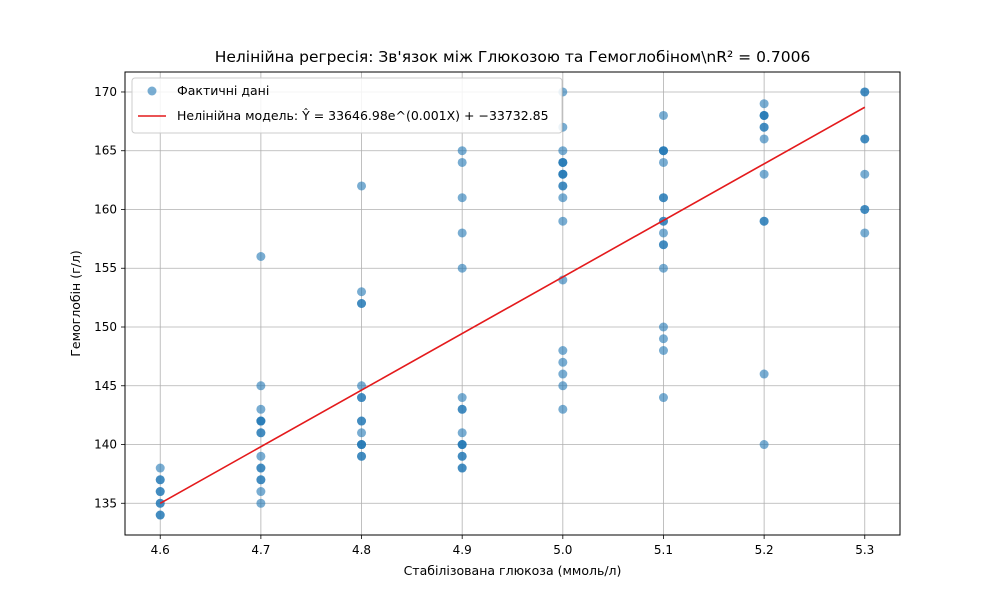  I want to click on x-axis-ticks: 4.6 4.7 4.8 4.9 5.0 5.1 5.2 5.3, so click(512, 546).